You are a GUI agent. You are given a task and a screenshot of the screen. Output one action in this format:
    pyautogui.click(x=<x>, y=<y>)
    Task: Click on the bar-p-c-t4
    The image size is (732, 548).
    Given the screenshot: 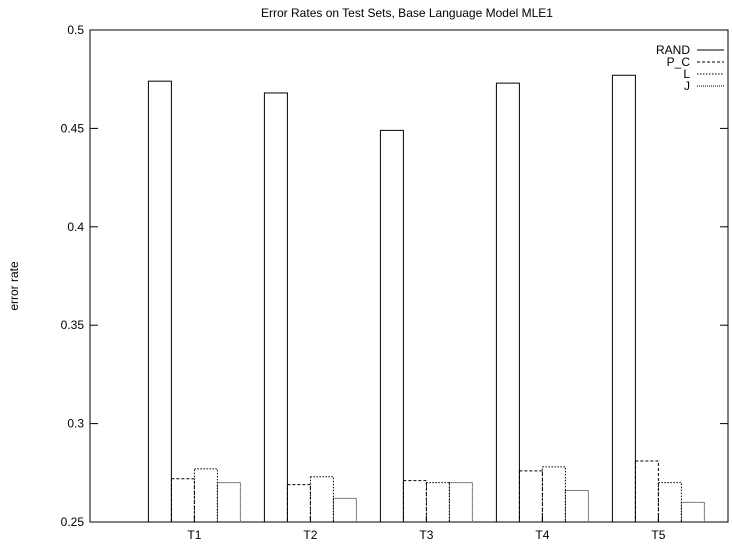 What is the action you would take?
    pyautogui.click(x=530, y=496)
    